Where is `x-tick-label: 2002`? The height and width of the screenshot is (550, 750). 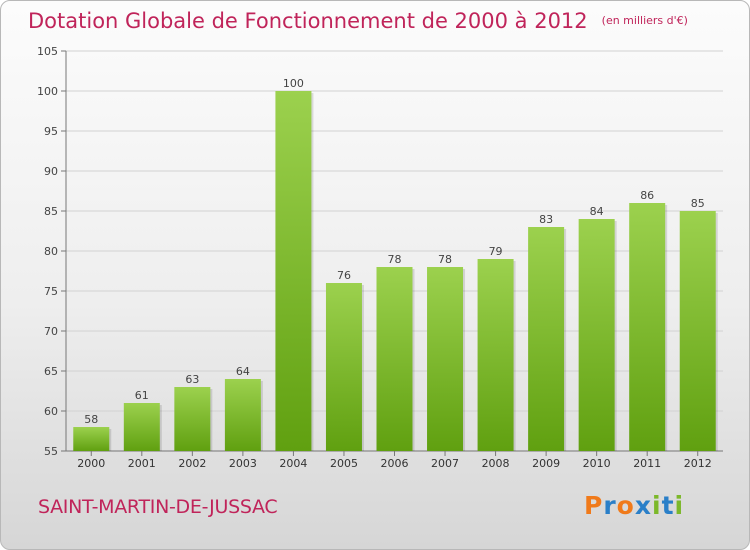
x-tick-label: 2002 is located at coordinates (192, 463).